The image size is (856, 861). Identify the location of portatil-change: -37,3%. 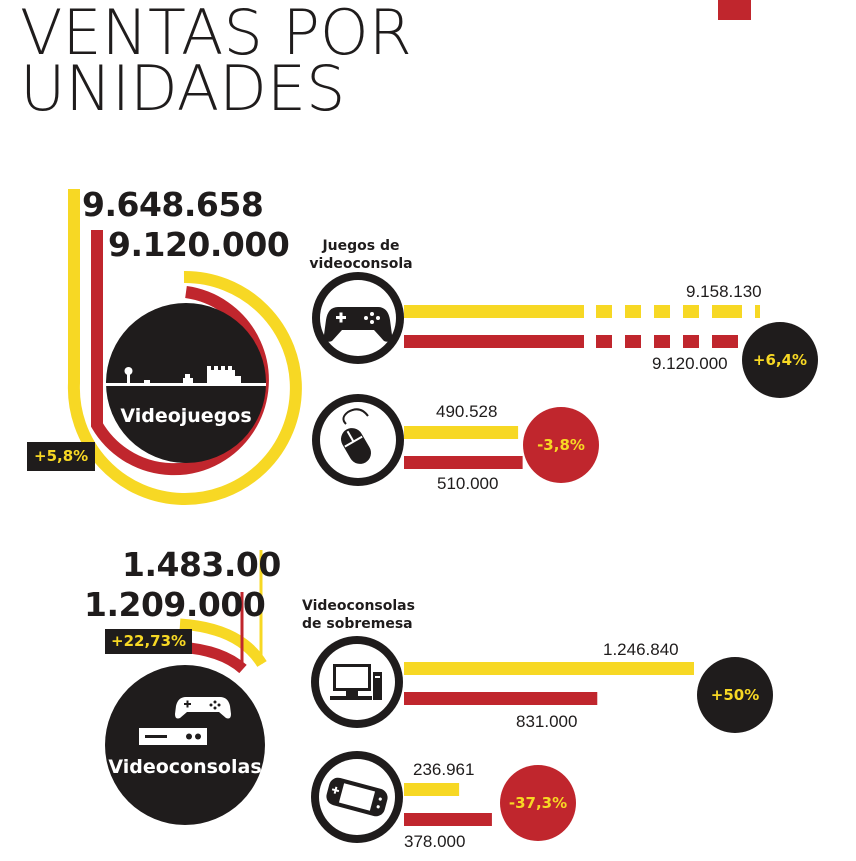
(538, 803).